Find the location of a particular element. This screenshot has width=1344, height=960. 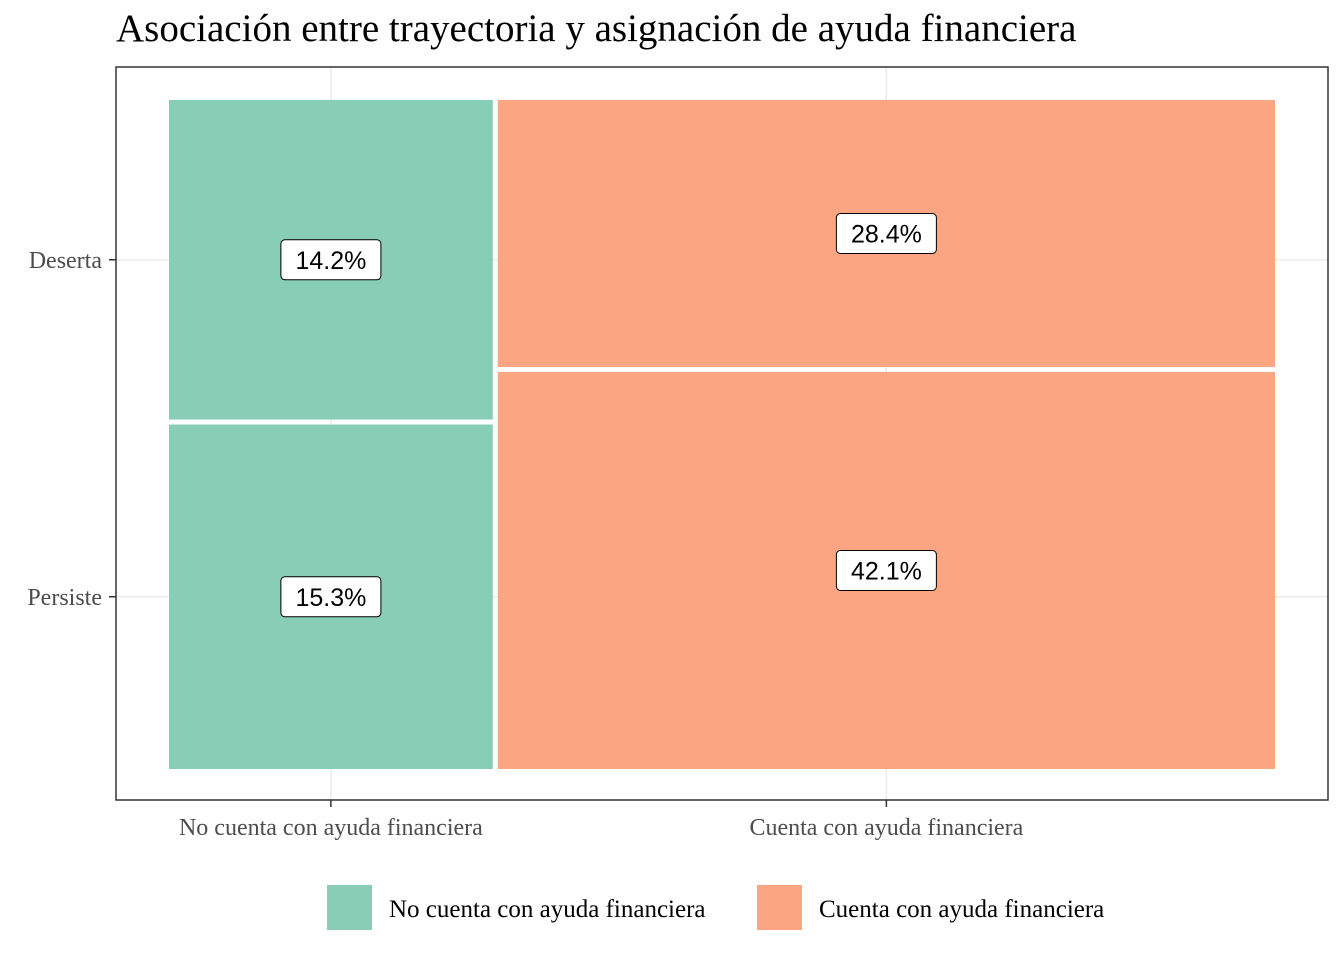

y-tick-label: Persiste is located at coordinates (64, 598).